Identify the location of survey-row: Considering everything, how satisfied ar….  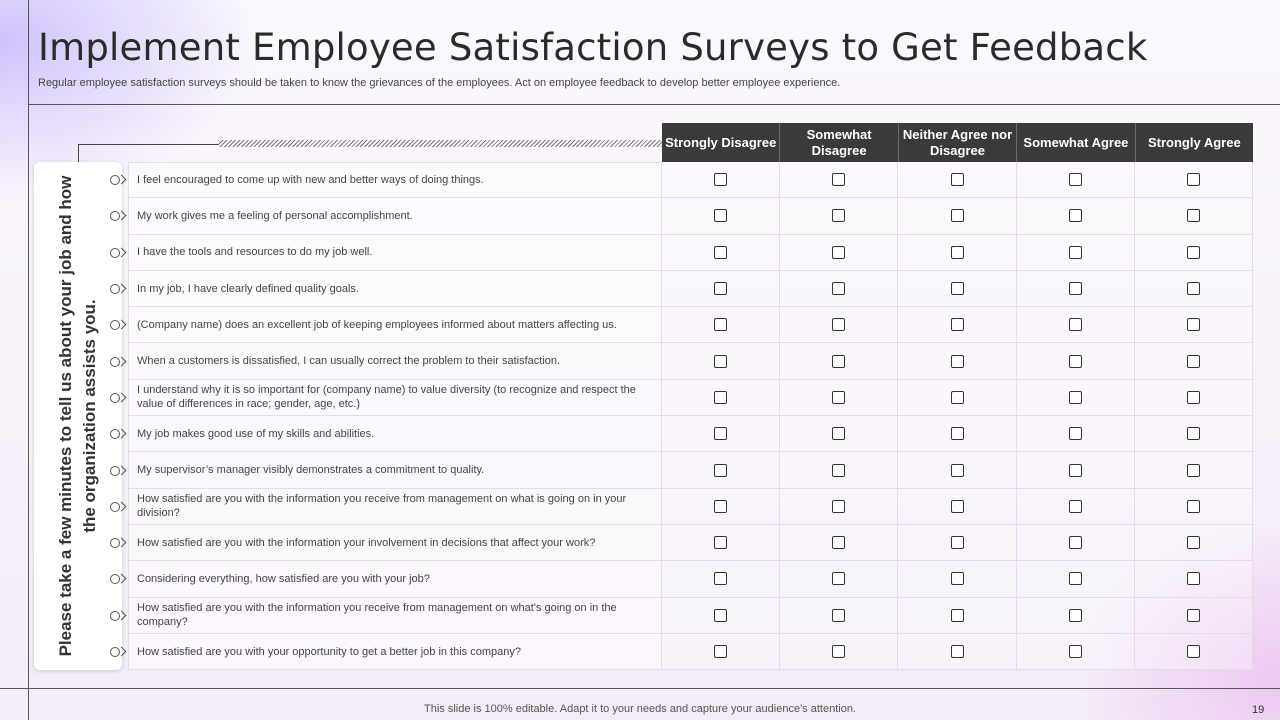
(682, 579).